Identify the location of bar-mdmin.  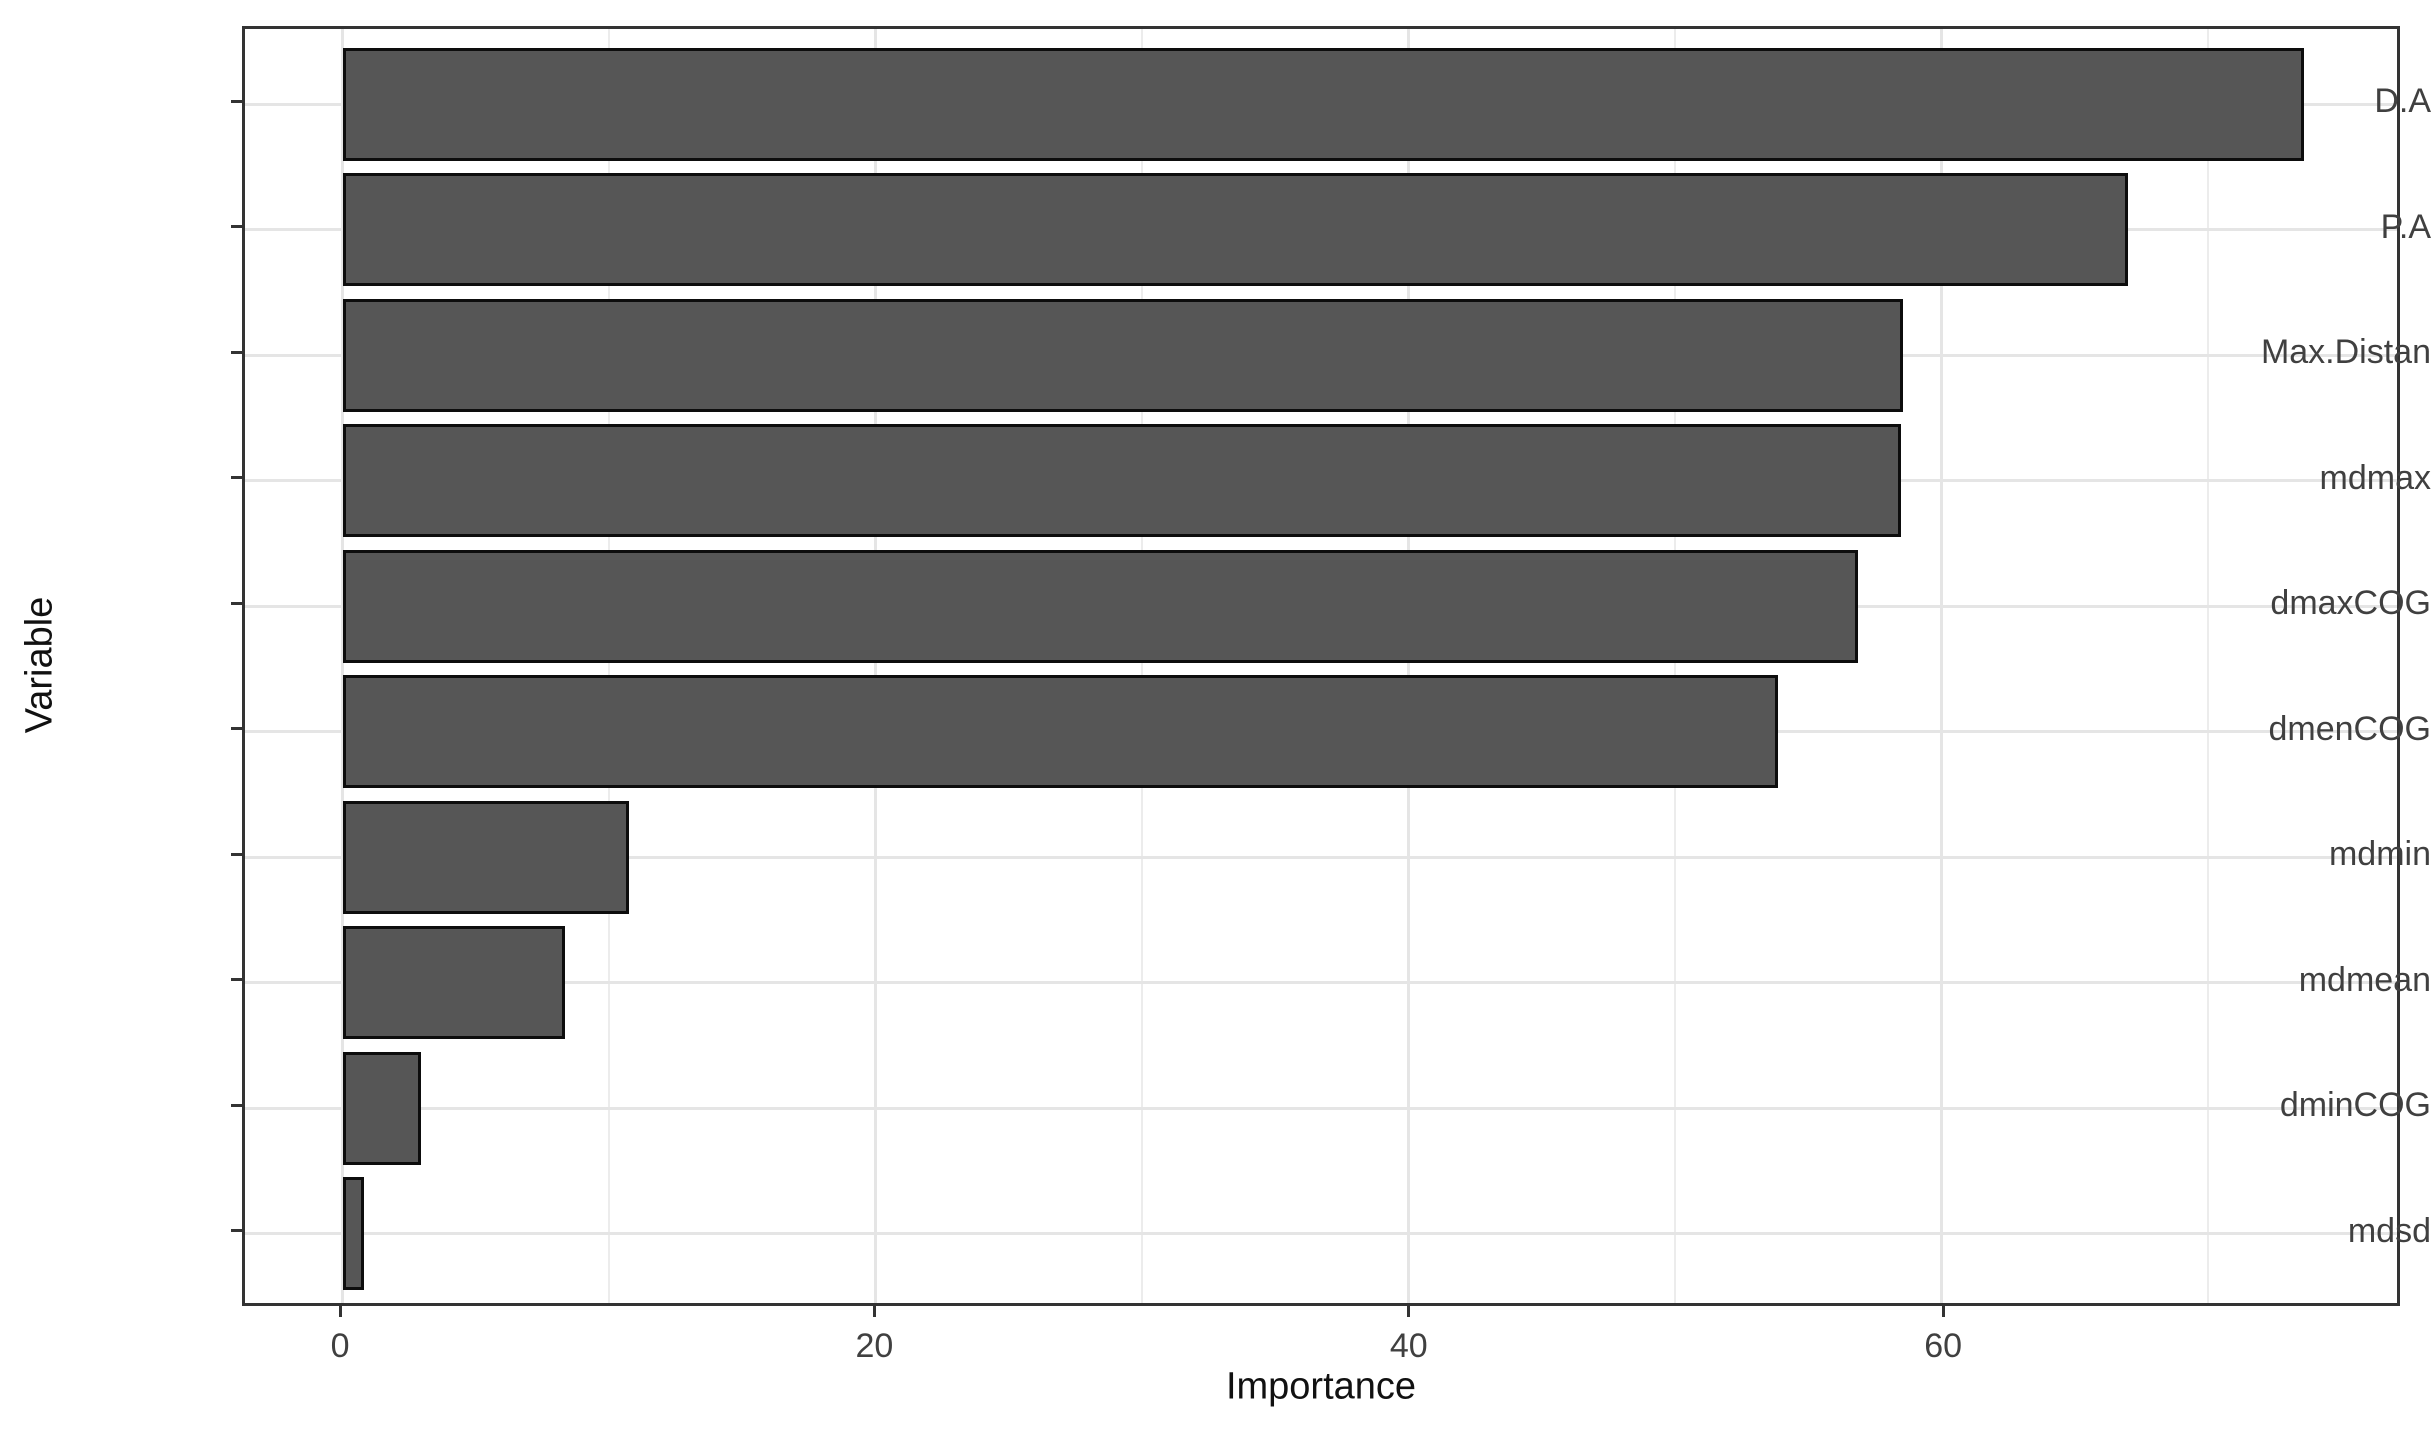
(486, 857).